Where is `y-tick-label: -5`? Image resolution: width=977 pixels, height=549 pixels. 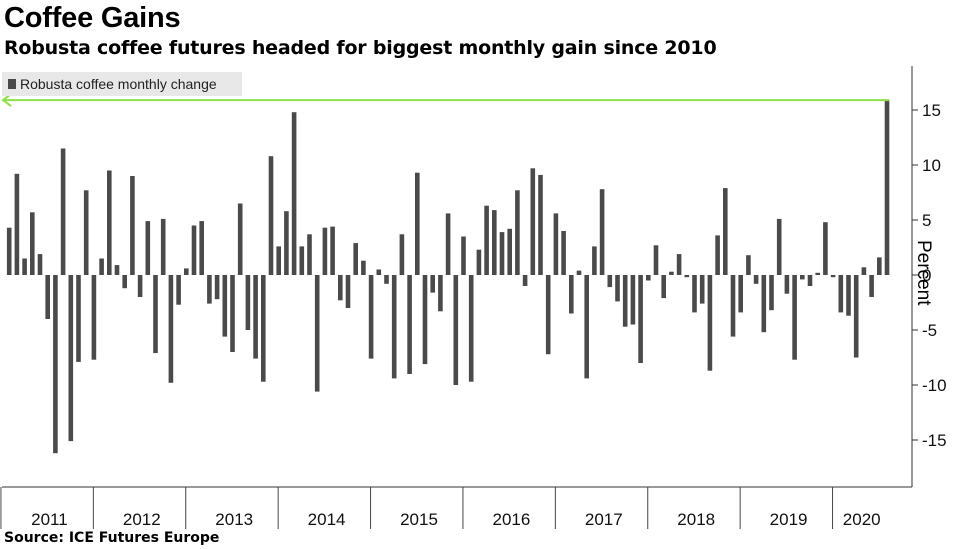
y-tick-label: -5 is located at coordinates (929, 330).